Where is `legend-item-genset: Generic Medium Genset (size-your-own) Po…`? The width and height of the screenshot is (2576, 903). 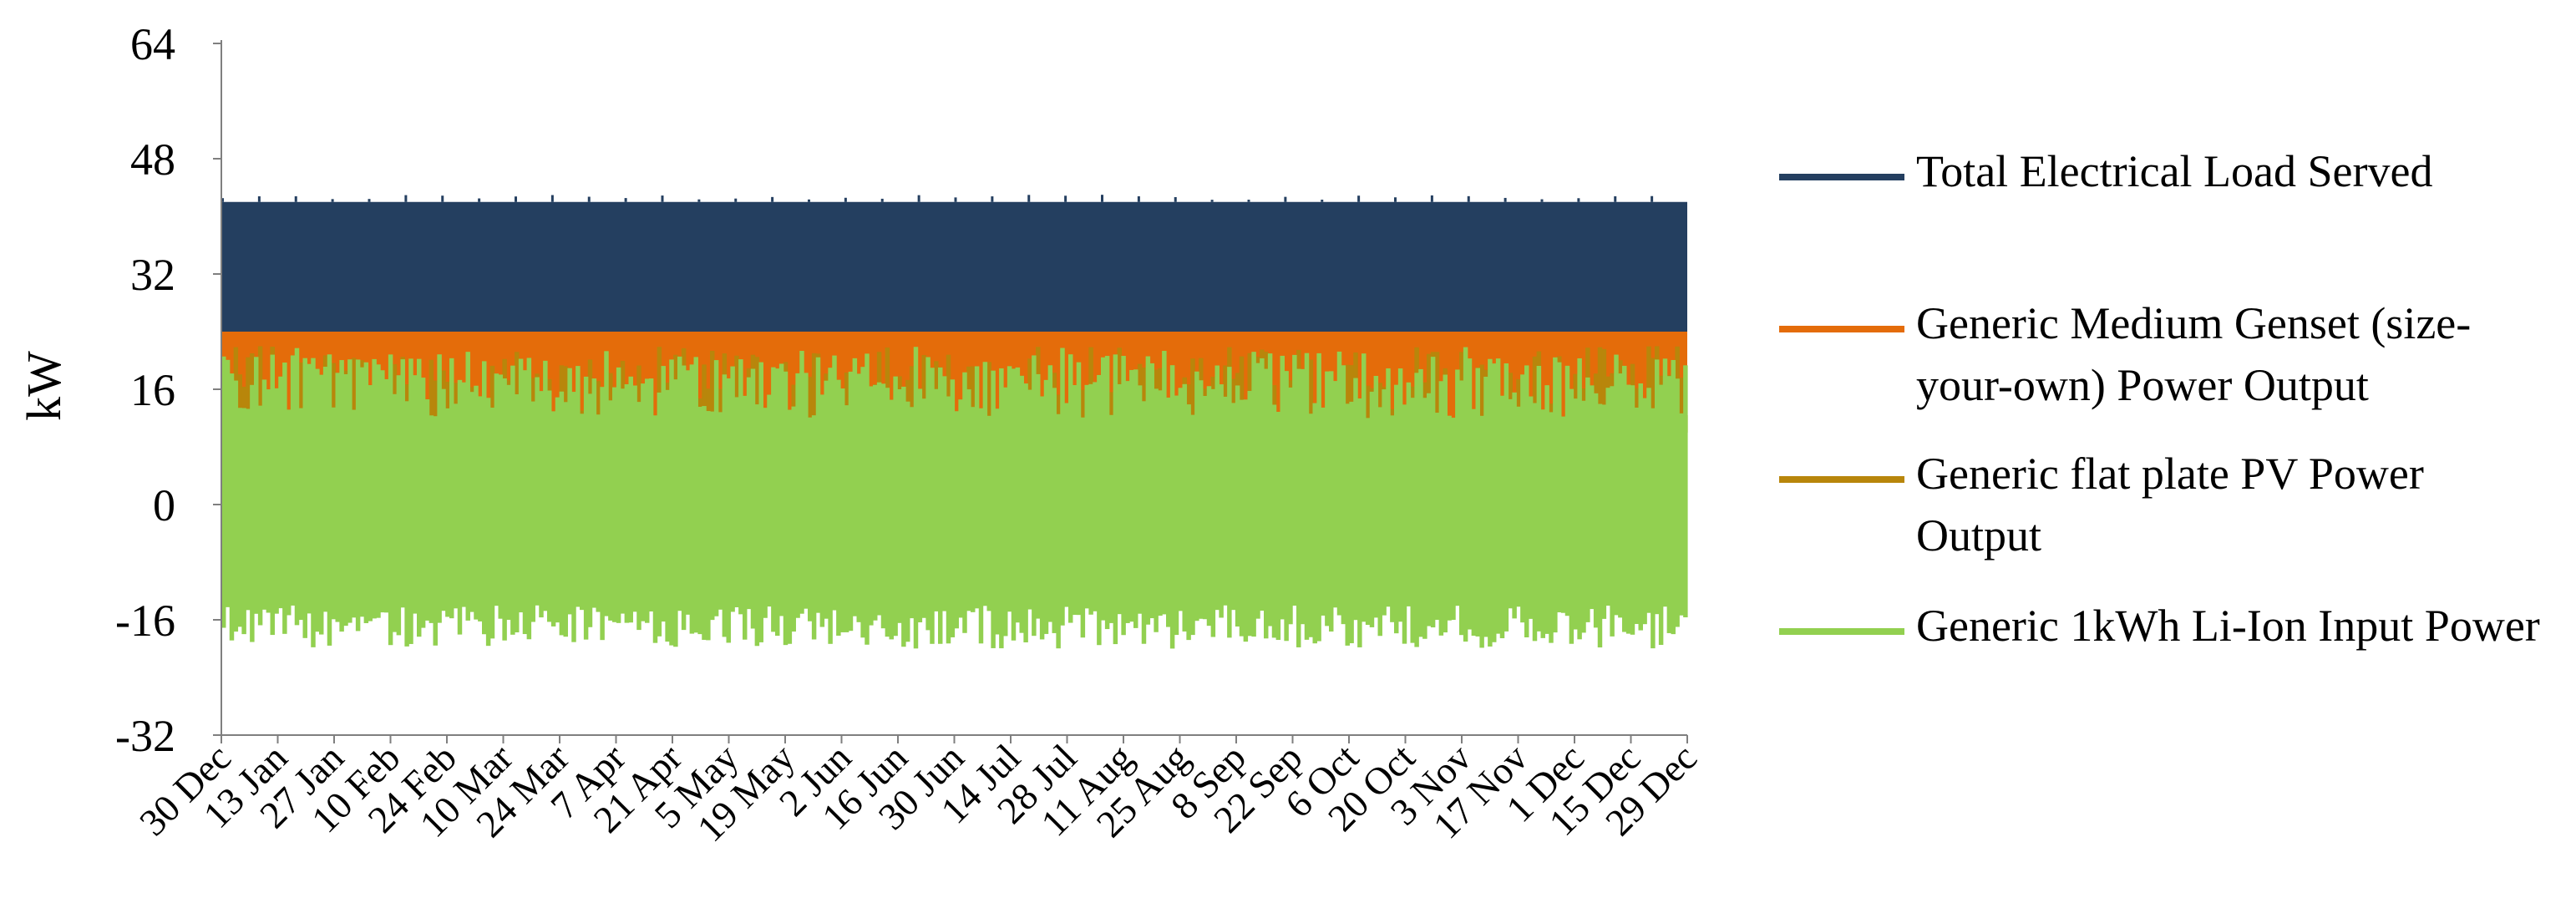
legend-item-genset: Generic Medium Genset (size-your-own) Po… is located at coordinates (2165, 354).